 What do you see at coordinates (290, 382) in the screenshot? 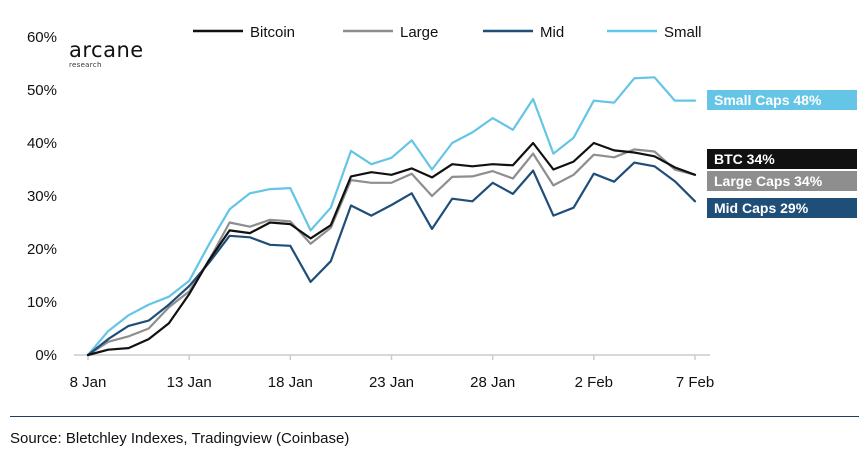
I see `x-tick-label: 18 Jan` at bounding box center [290, 382].